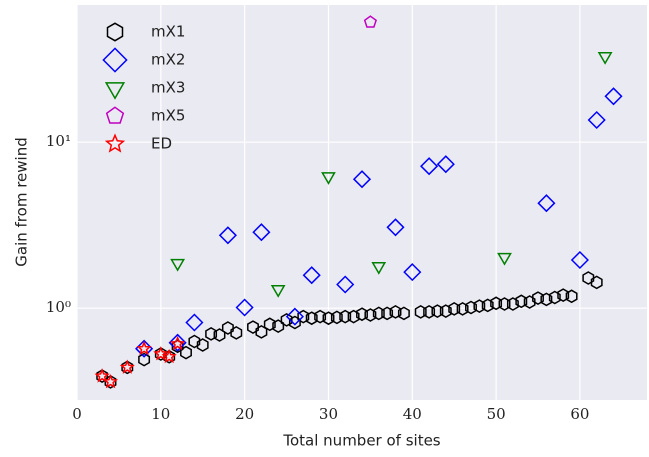 The height and width of the screenshot is (457, 649). Describe the element at coordinates (412, 414) in the screenshot. I see `x-tick-label: 40` at that location.